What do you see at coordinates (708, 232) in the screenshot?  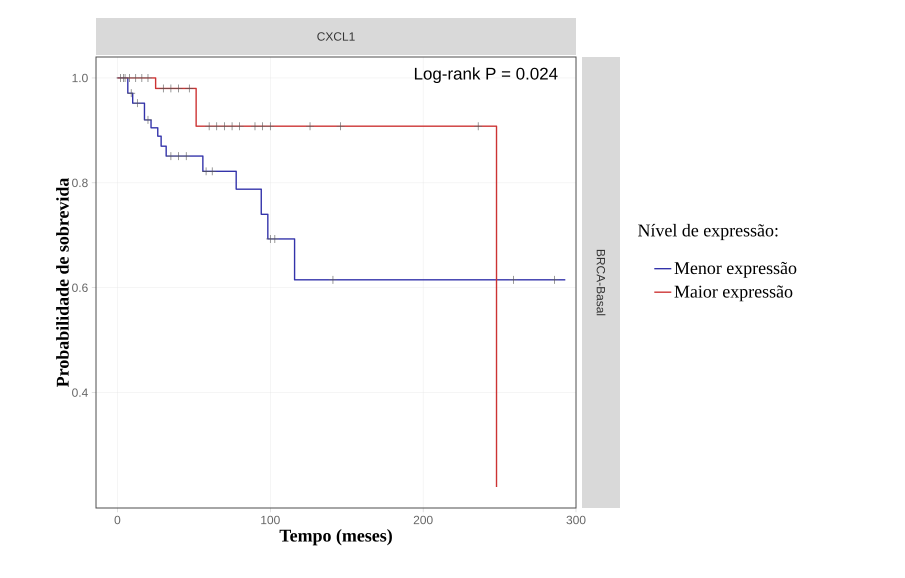 I see `legend-title: Nível de expressão:` at bounding box center [708, 232].